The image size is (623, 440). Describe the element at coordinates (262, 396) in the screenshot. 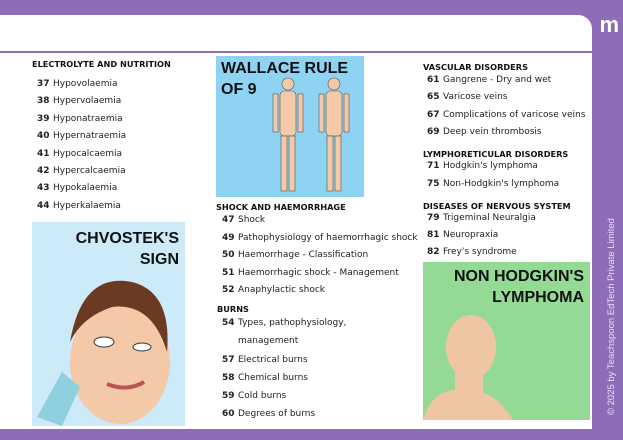

I see `topic-label: Cold burns` at that location.